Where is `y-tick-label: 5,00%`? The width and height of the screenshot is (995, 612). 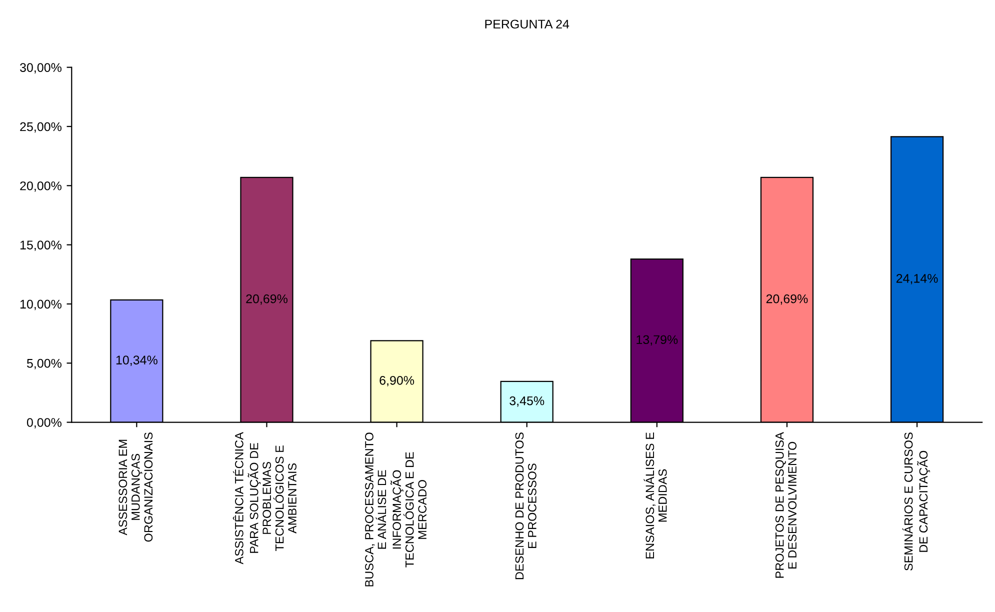 y-tick-label: 5,00% is located at coordinates (44, 364).